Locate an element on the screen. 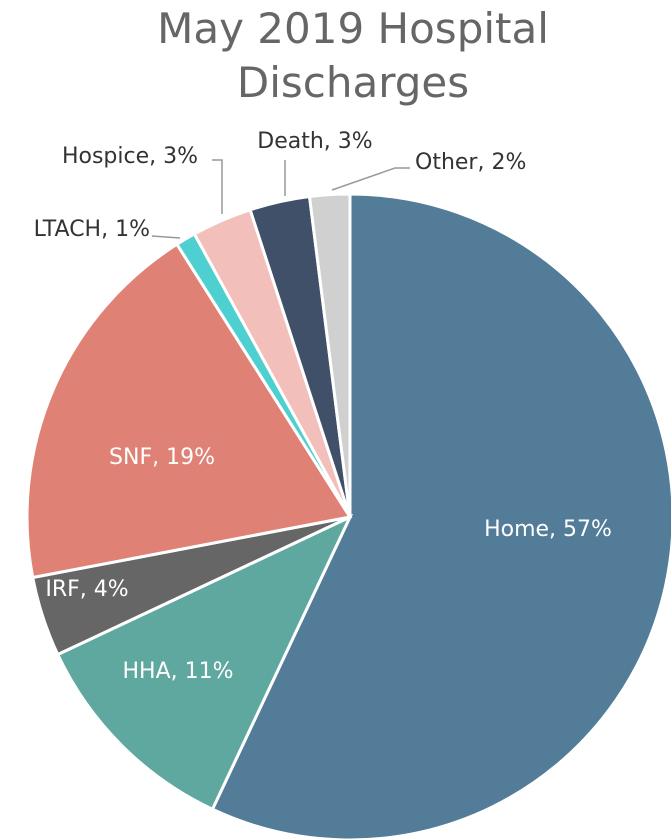 The image size is (671, 839). data-label: LTACH, 1% is located at coordinates (92, 229).